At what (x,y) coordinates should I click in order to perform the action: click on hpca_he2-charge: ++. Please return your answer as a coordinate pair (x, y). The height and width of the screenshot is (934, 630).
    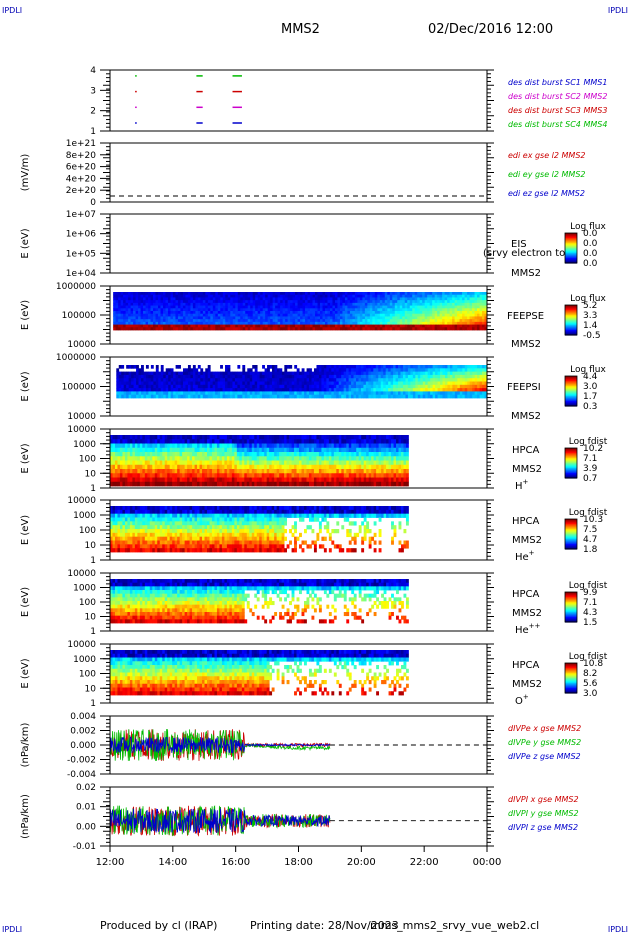
    Looking at the image, I should click on (535, 626).